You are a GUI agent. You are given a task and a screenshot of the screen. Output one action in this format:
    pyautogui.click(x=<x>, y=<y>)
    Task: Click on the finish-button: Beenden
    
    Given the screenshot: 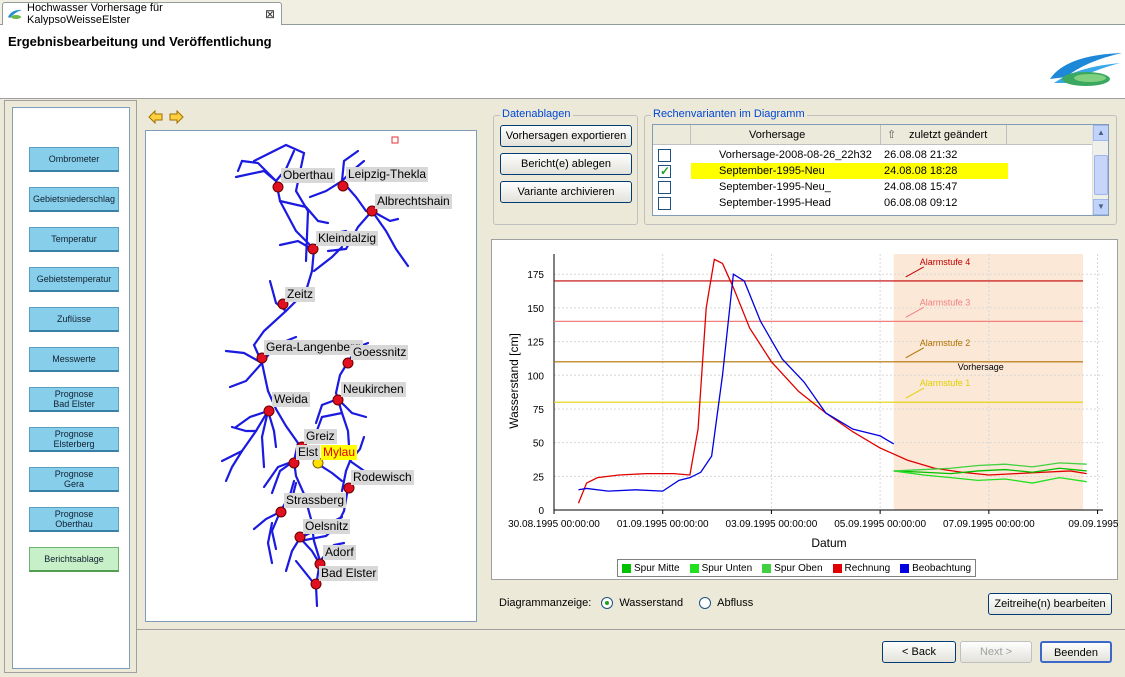 What is the action you would take?
    pyautogui.click(x=1076, y=652)
    